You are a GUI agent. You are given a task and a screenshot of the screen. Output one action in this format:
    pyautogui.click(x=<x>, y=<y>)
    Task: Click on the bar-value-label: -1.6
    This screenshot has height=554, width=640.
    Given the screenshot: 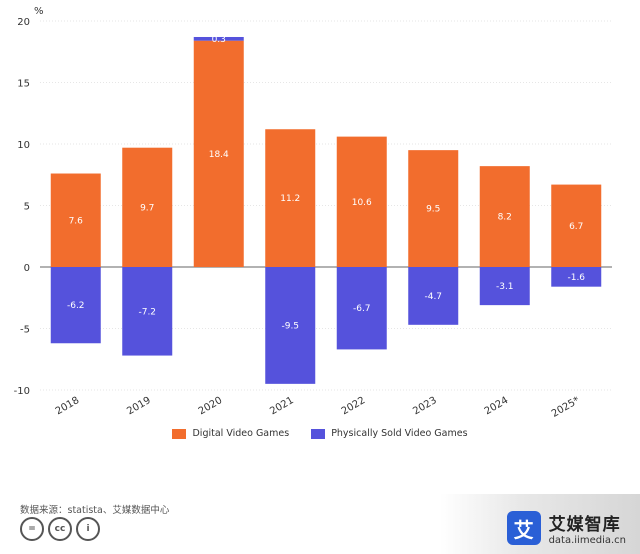 What is the action you would take?
    pyautogui.click(x=576, y=278)
    